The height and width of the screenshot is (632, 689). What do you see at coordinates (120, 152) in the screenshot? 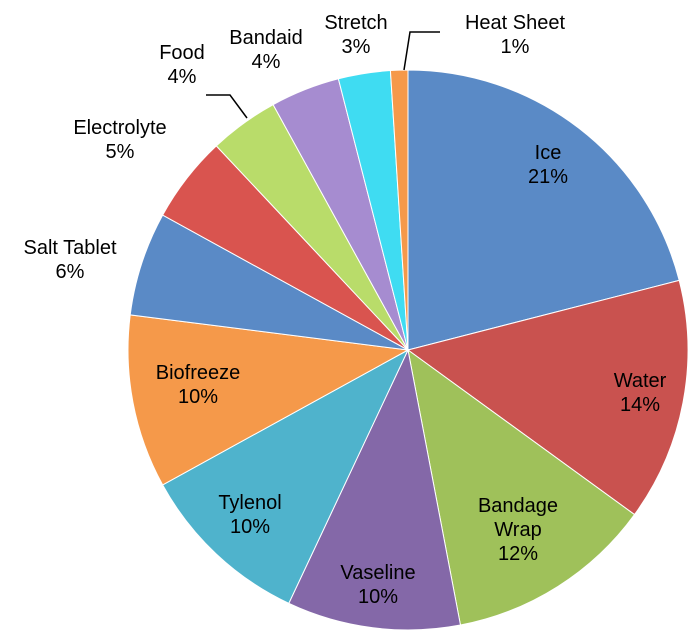
I see `value-label: 5%` at bounding box center [120, 152].